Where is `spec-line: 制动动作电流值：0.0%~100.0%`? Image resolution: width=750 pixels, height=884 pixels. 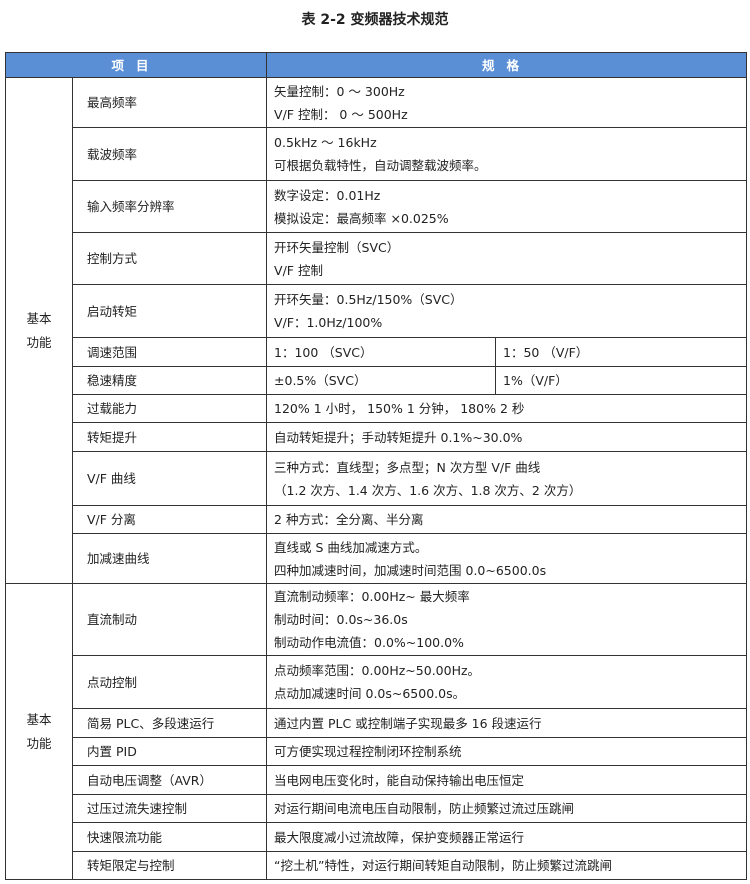
spec-line: 制动动作电流值：0.0%~100.0% is located at coordinates (369, 642).